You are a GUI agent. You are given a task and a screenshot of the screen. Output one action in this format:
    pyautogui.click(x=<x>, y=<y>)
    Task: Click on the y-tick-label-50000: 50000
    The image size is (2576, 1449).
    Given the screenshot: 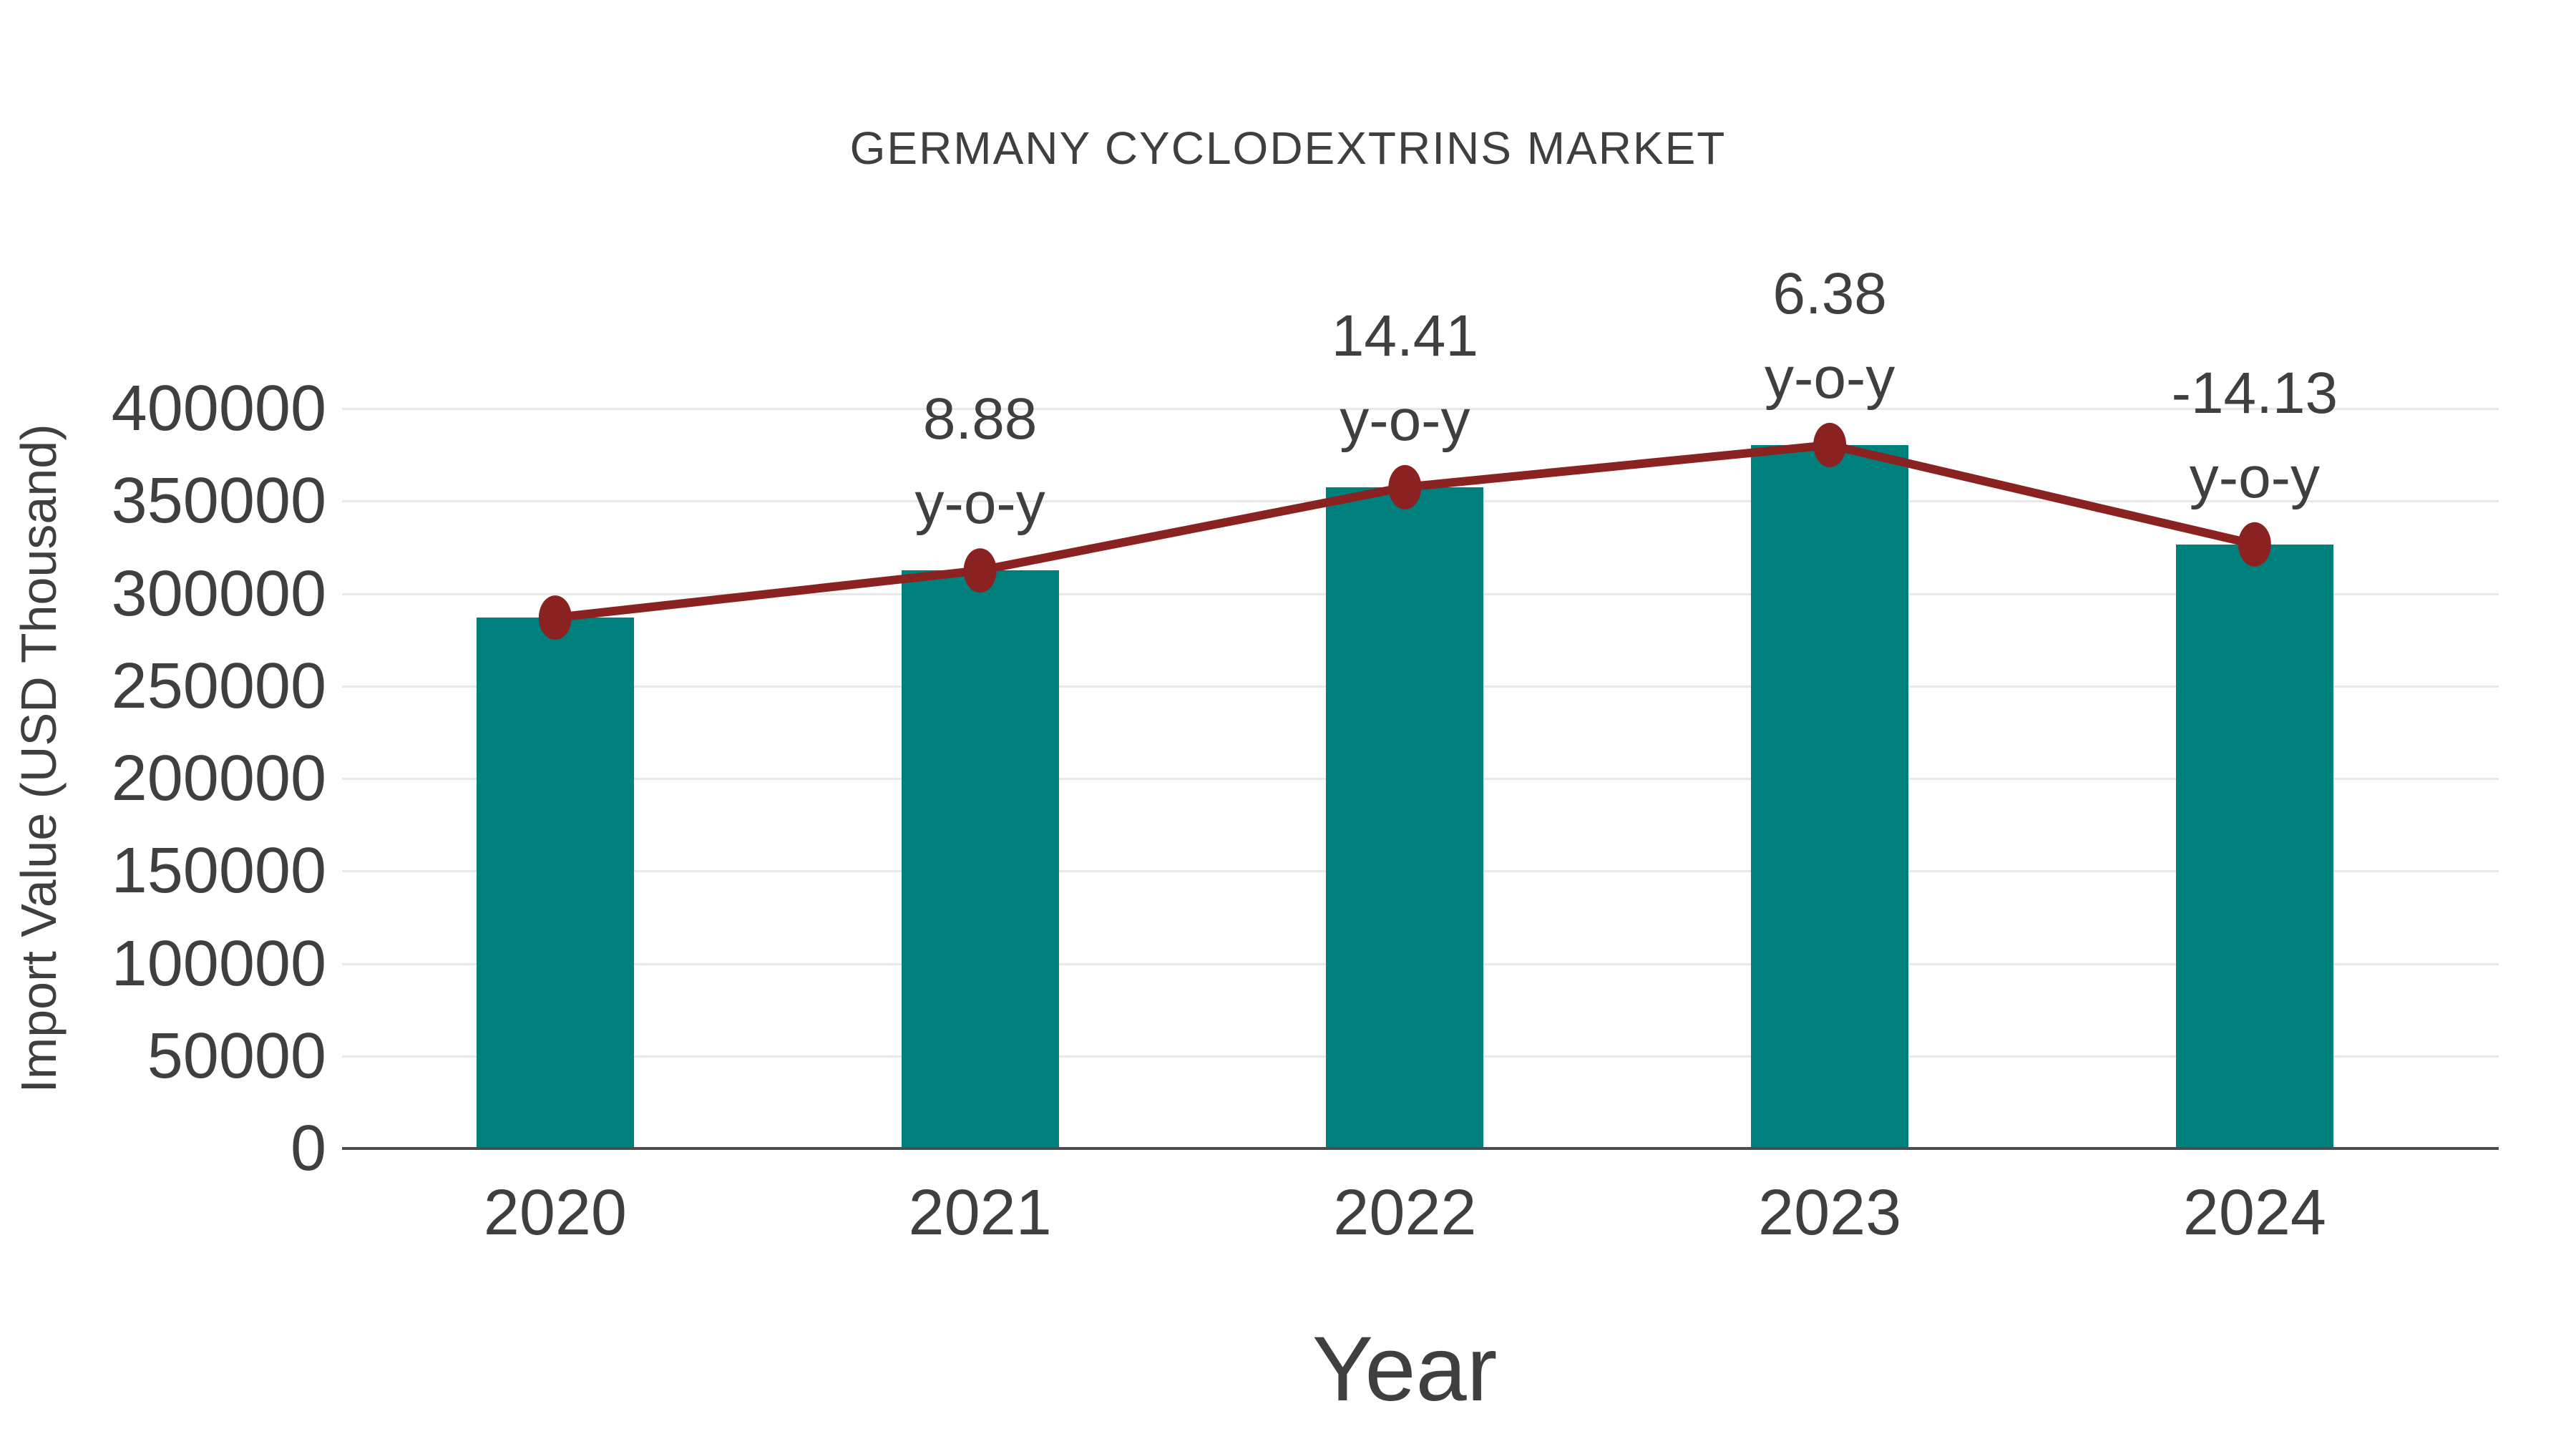 What is the action you would take?
    pyautogui.click(x=236, y=1056)
    